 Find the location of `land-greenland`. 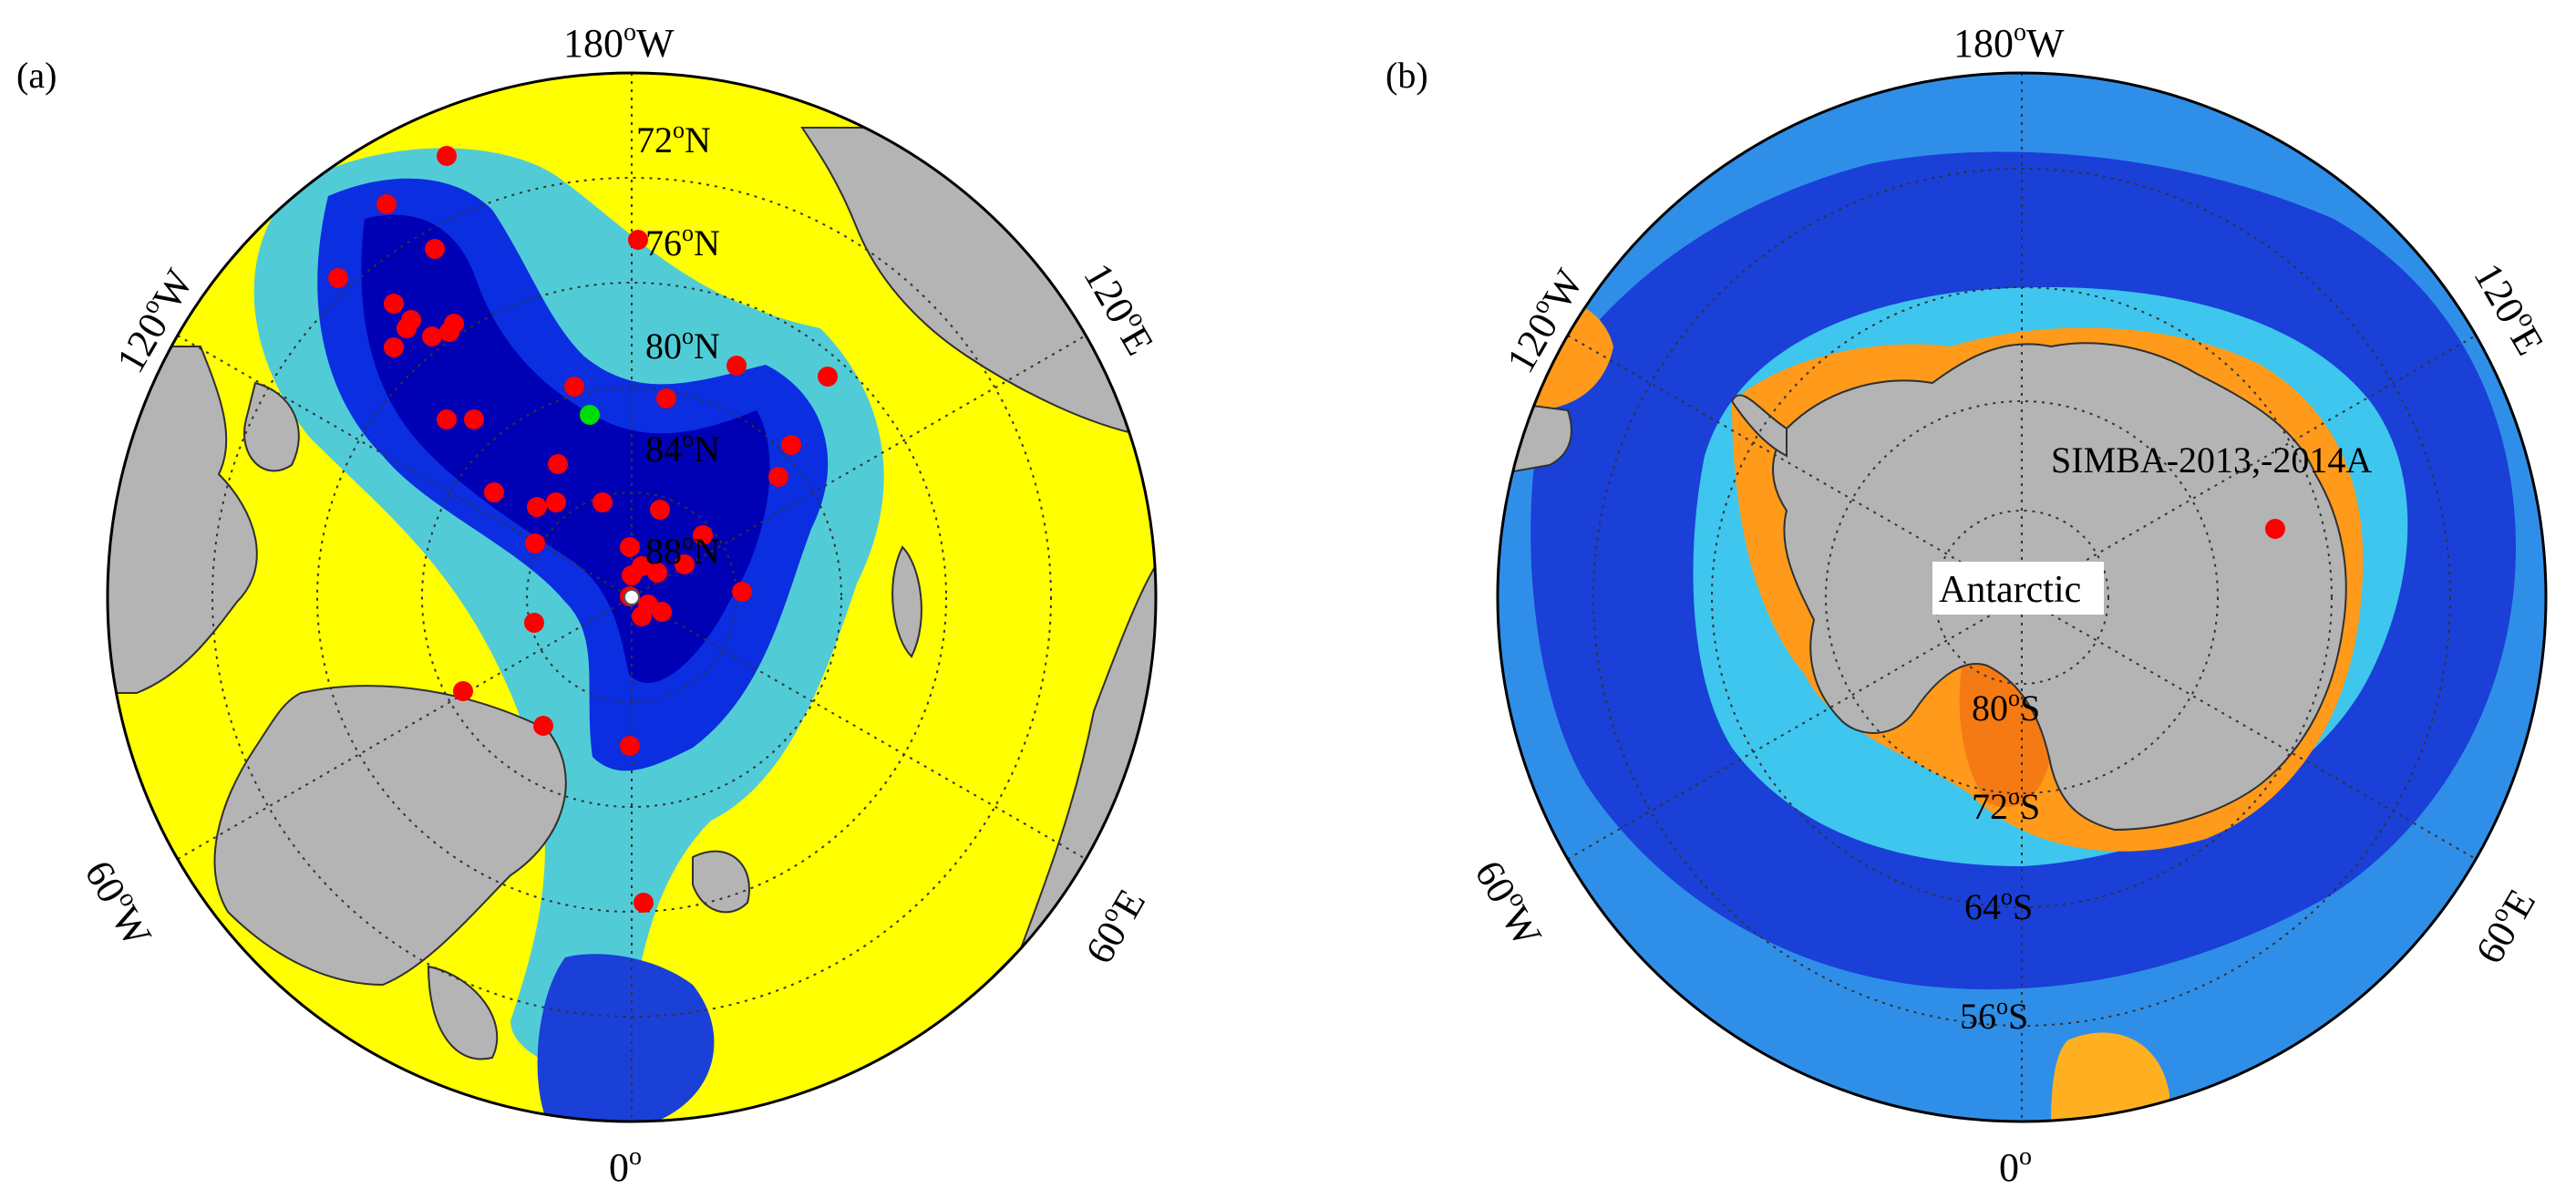

land-greenland is located at coordinates (390, 836).